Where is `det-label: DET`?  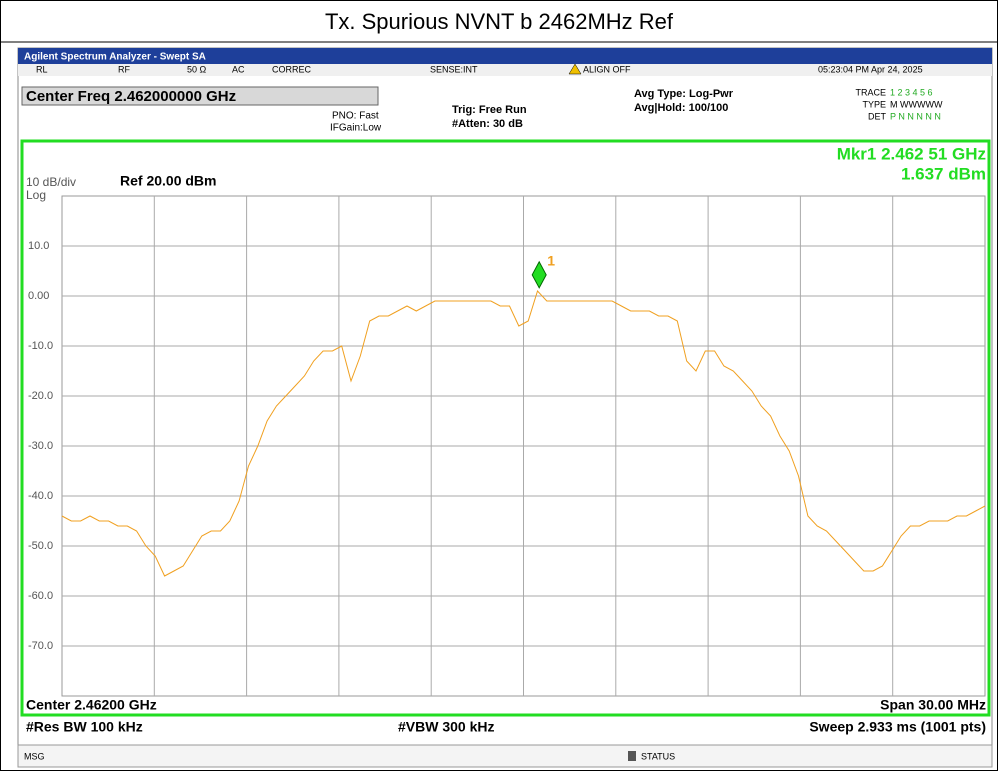 det-label: DET is located at coordinates (877, 116).